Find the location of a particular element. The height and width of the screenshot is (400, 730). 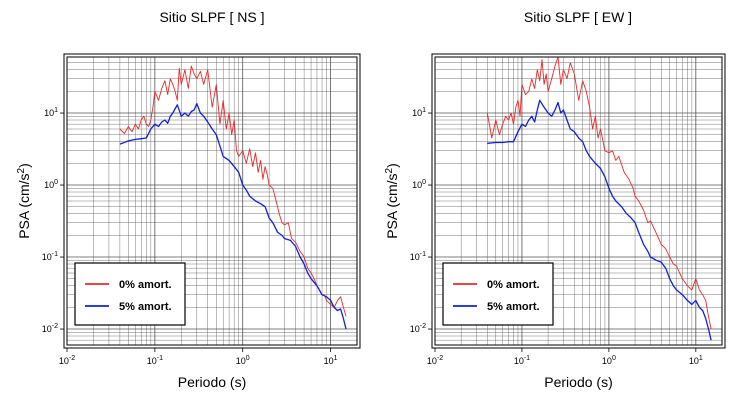

chart-title: Sitio SLPF [ EW ] is located at coordinates (578, 17).